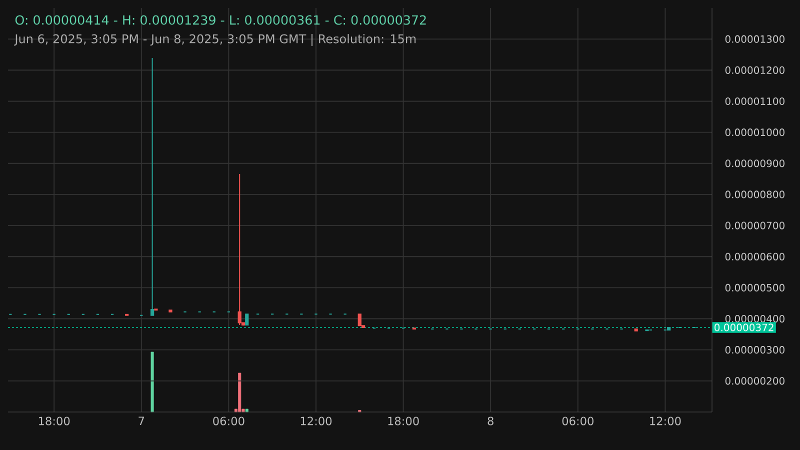 This screenshot has width=800, height=450. What do you see at coordinates (754, 164) in the screenshot?
I see `y-tick-label: 0.00000900` at bounding box center [754, 164].